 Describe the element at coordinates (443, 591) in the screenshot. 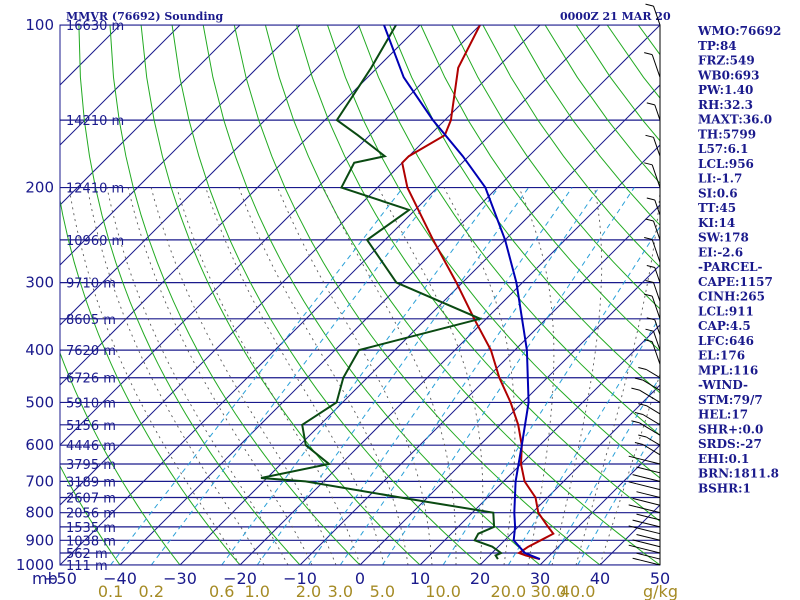

I see `mixing-ratio-tick-label: 10.0` at that location.